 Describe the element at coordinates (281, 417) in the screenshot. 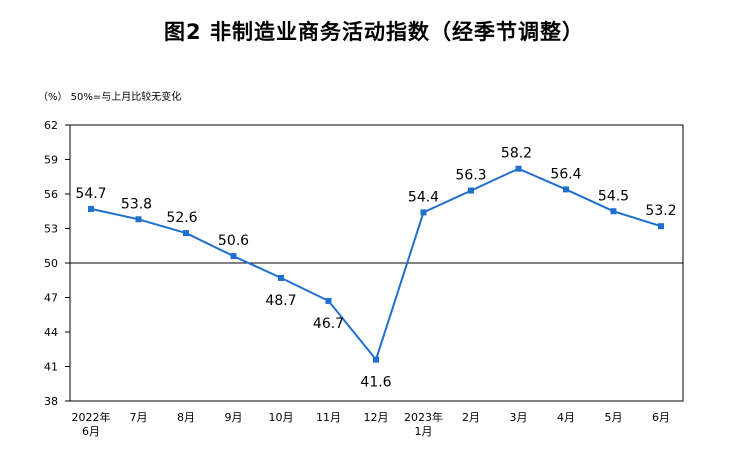

I see `x-tick-label: 10月` at that location.